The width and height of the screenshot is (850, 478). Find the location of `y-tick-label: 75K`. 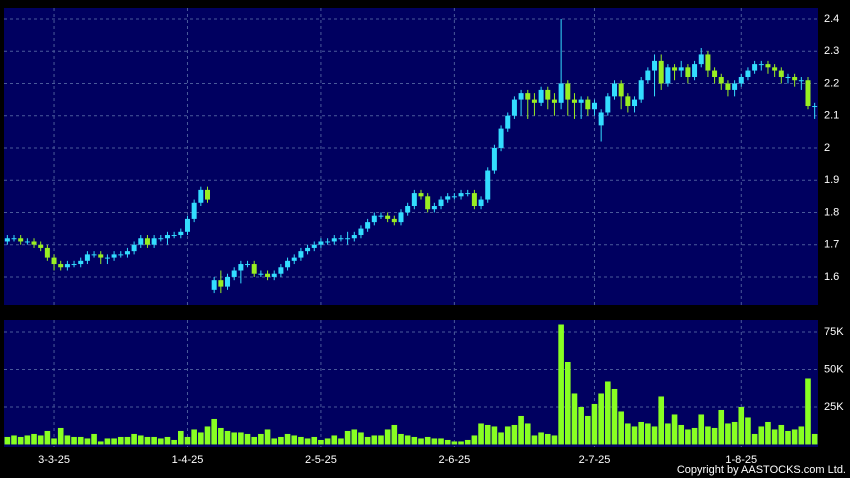

y-tick-label: 75K is located at coordinates (834, 332).